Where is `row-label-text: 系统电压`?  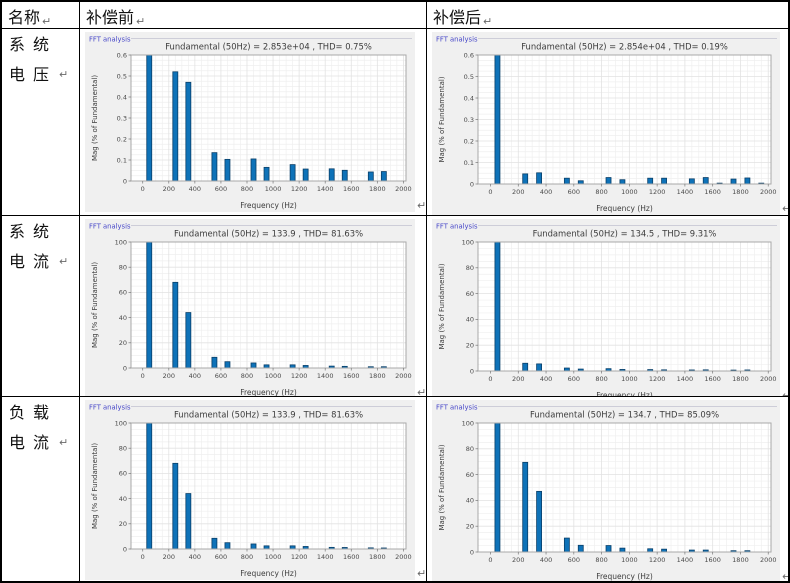
row-label-text: 系统电压 is located at coordinates (33, 59).